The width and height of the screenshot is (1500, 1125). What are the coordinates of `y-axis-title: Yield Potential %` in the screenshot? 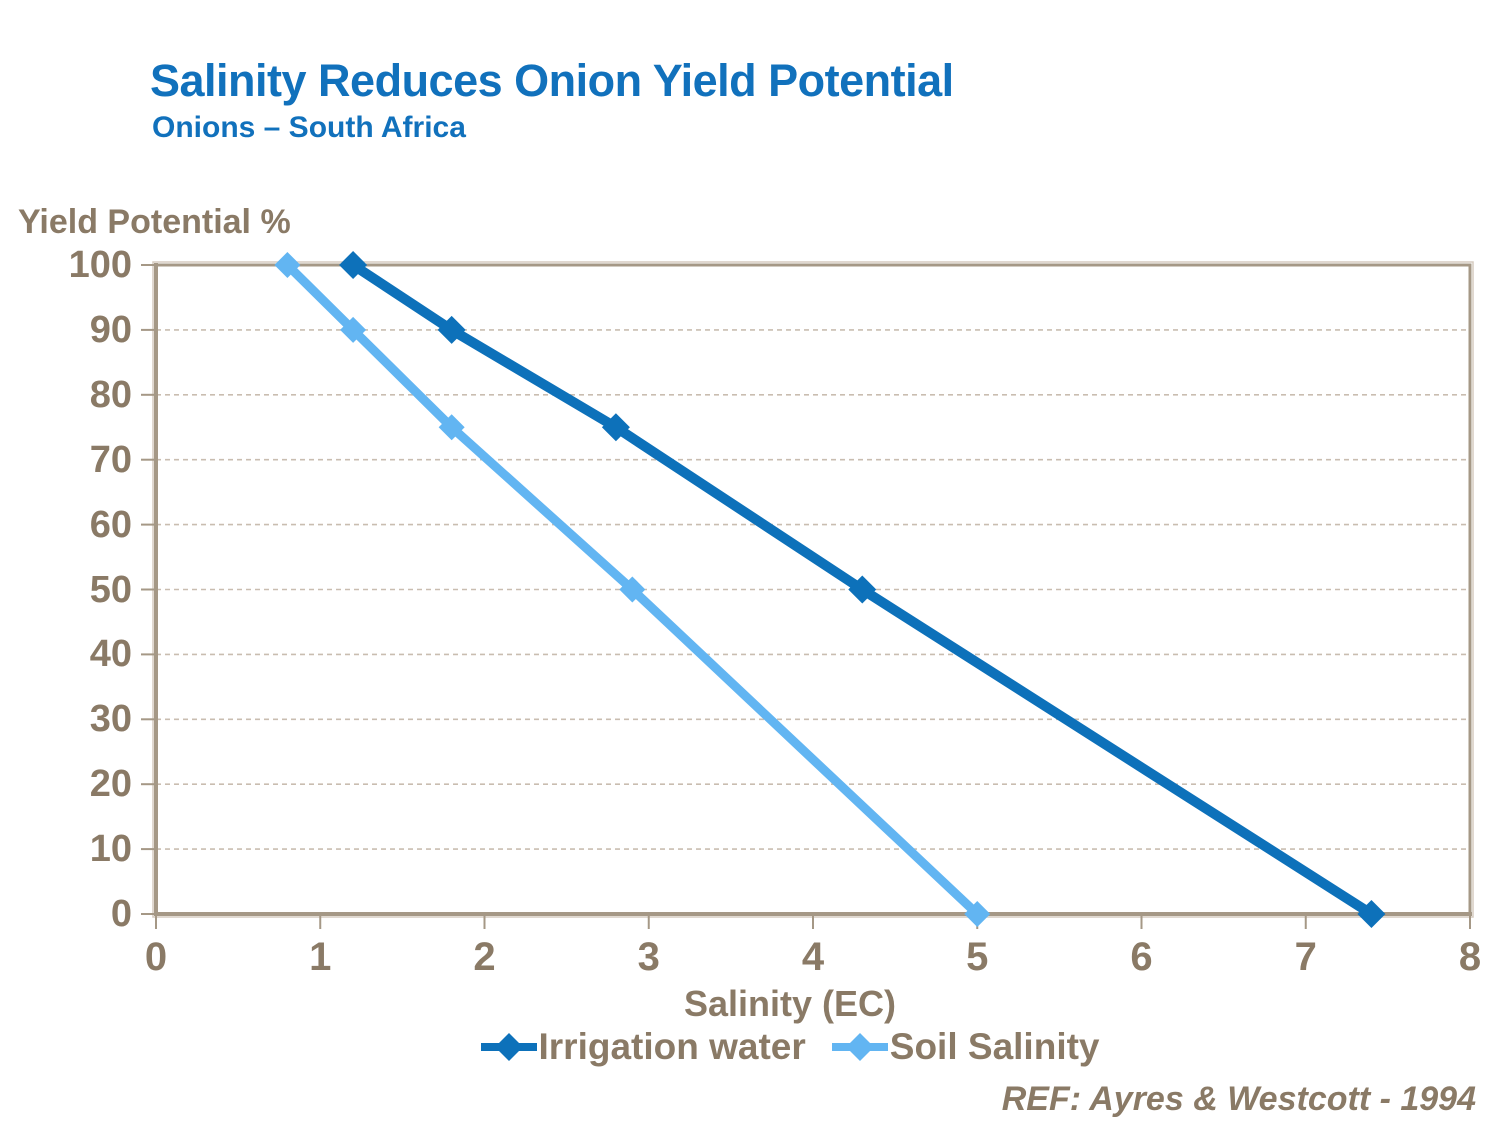 It's located at (154, 222).